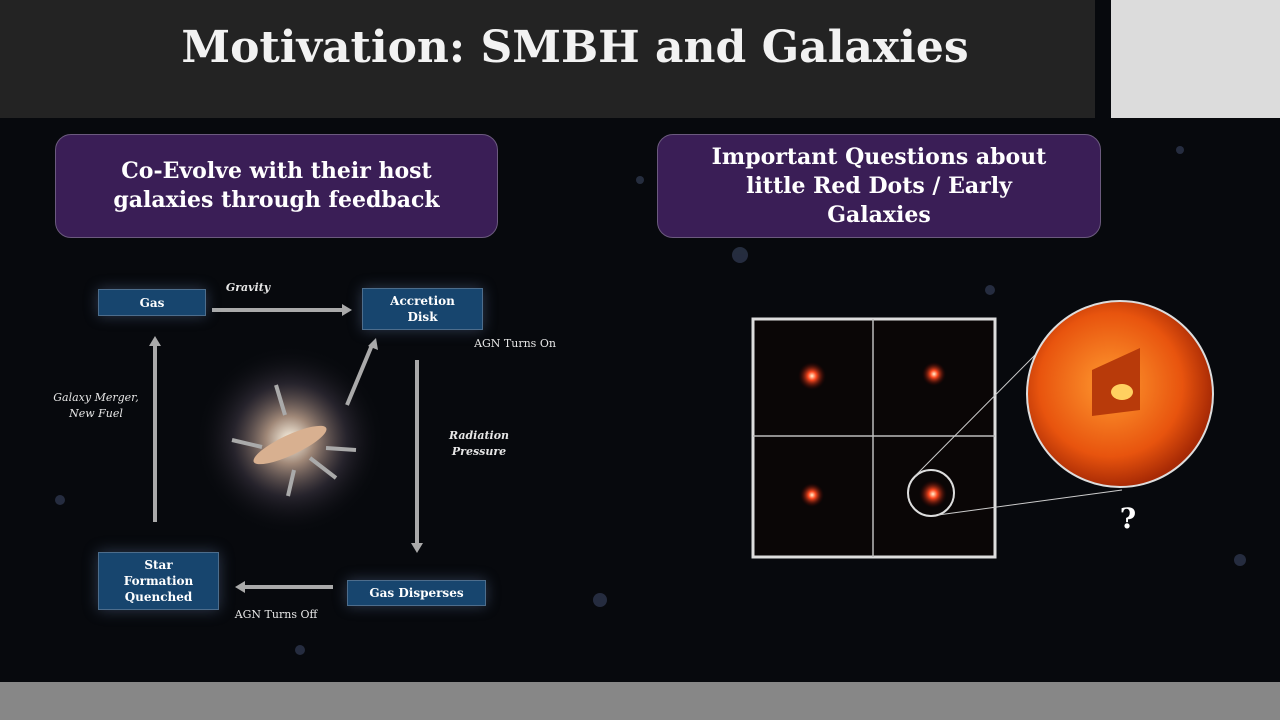 This screenshot has width=1280, height=720. What do you see at coordinates (479, 443) in the screenshot?
I see `edge-label: Radiation Pressure` at bounding box center [479, 443].